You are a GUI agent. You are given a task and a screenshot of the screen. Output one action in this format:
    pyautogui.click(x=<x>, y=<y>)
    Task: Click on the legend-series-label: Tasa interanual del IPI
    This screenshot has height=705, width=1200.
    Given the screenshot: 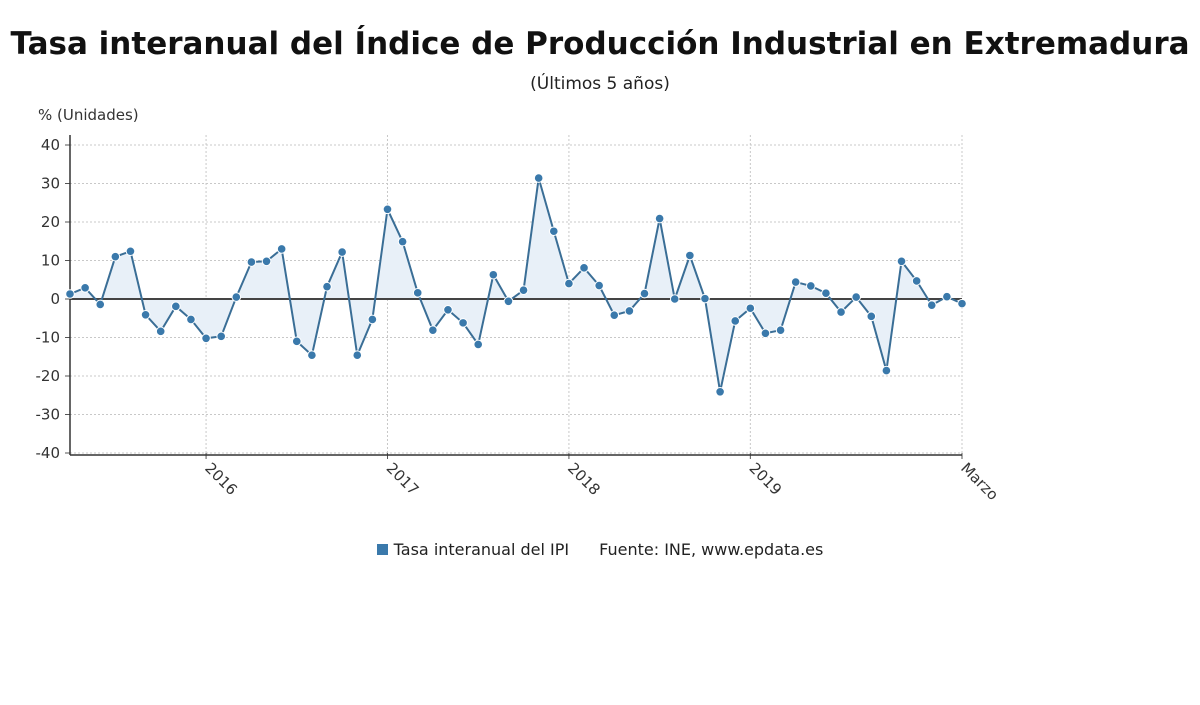 What is the action you would take?
    pyautogui.click(x=481, y=549)
    